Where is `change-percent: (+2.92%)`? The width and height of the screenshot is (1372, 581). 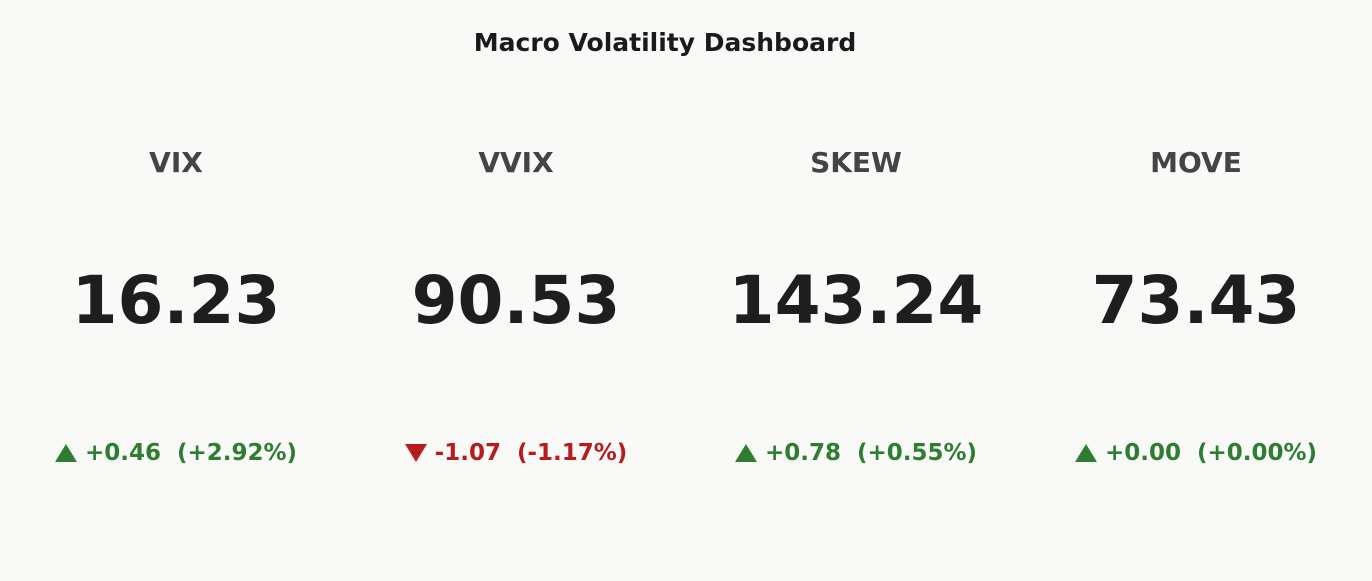 change-percent: (+2.92%) is located at coordinates (237, 453).